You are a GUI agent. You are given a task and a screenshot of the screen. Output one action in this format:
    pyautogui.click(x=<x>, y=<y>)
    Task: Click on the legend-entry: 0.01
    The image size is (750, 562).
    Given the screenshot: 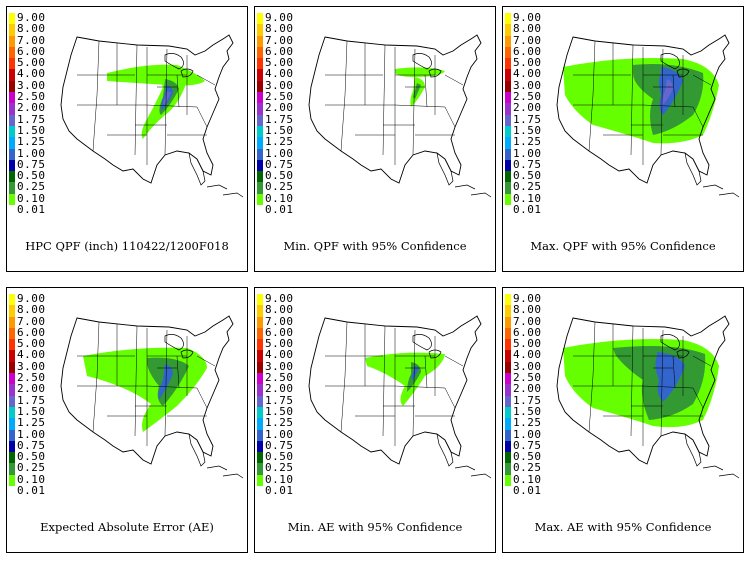 What is the action you would take?
    pyautogui.click(x=280, y=210)
    